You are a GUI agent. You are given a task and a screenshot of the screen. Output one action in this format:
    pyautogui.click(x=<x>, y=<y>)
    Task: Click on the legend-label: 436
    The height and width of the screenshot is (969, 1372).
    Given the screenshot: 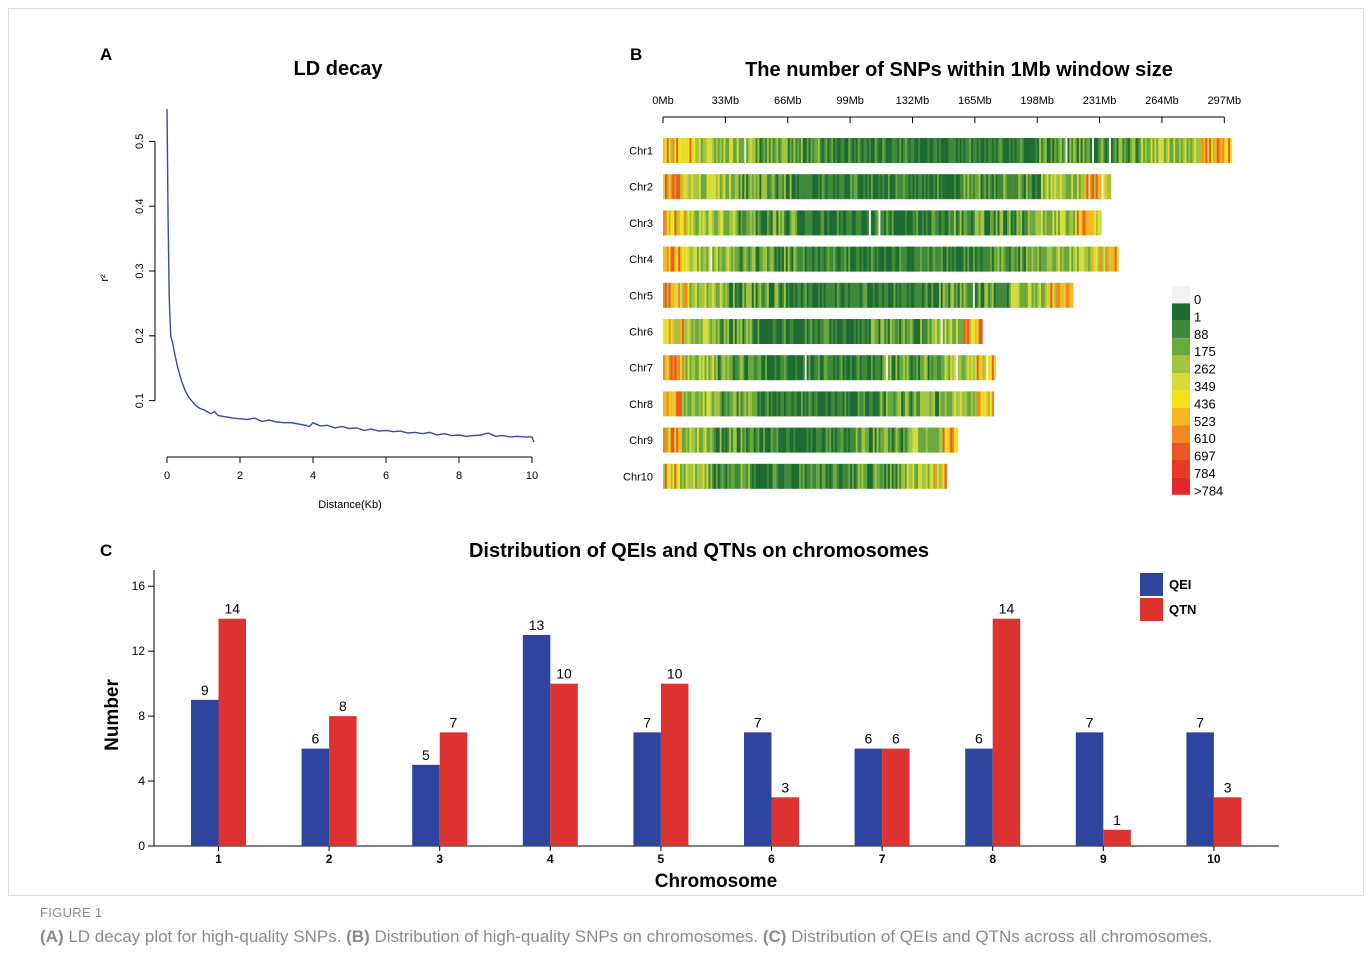 What is the action you would take?
    pyautogui.click(x=1205, y=403)
    